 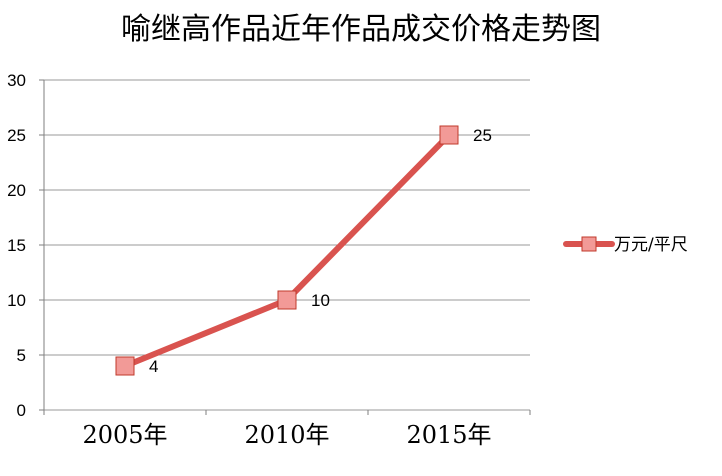 I want to click on legend-marker-swatch, so click(x=589, y=244).